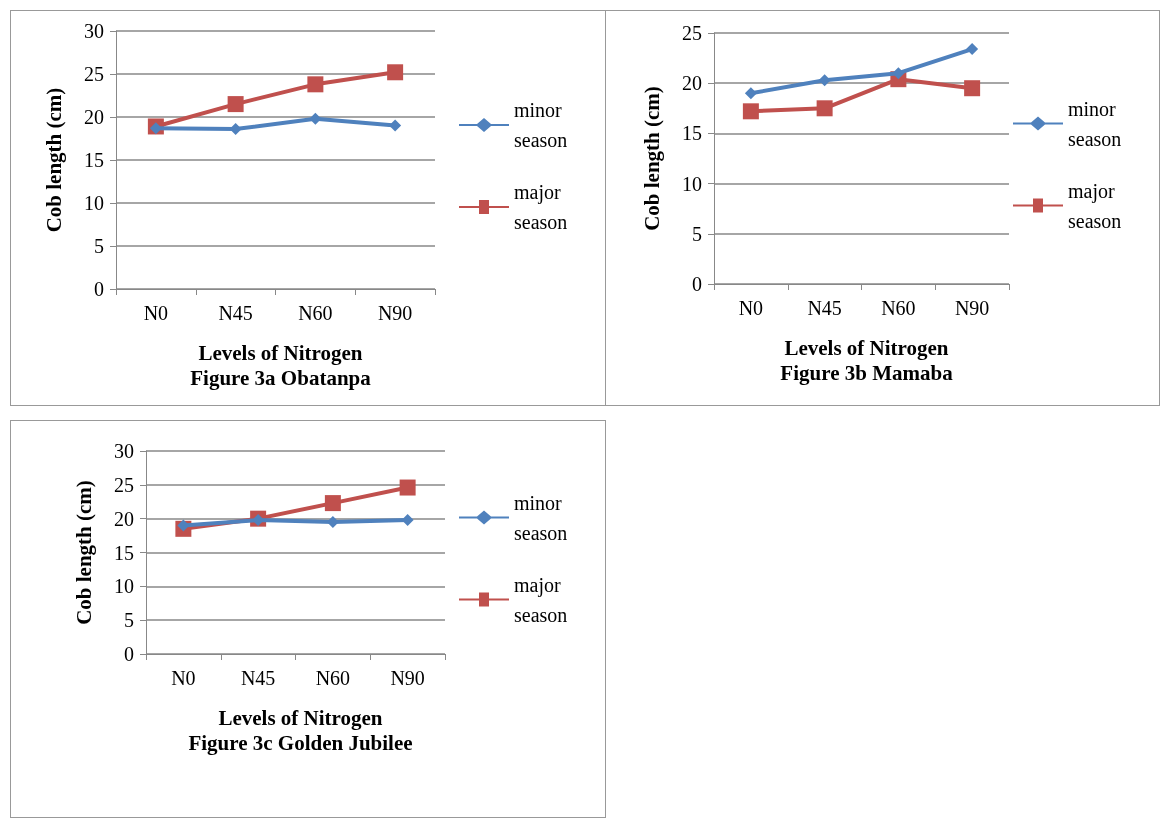 The image size is (1161, 818). Describe the element at coordinates (867, 372) in the screenshot. I see `text: Figure 3b Mamaba` at that location.